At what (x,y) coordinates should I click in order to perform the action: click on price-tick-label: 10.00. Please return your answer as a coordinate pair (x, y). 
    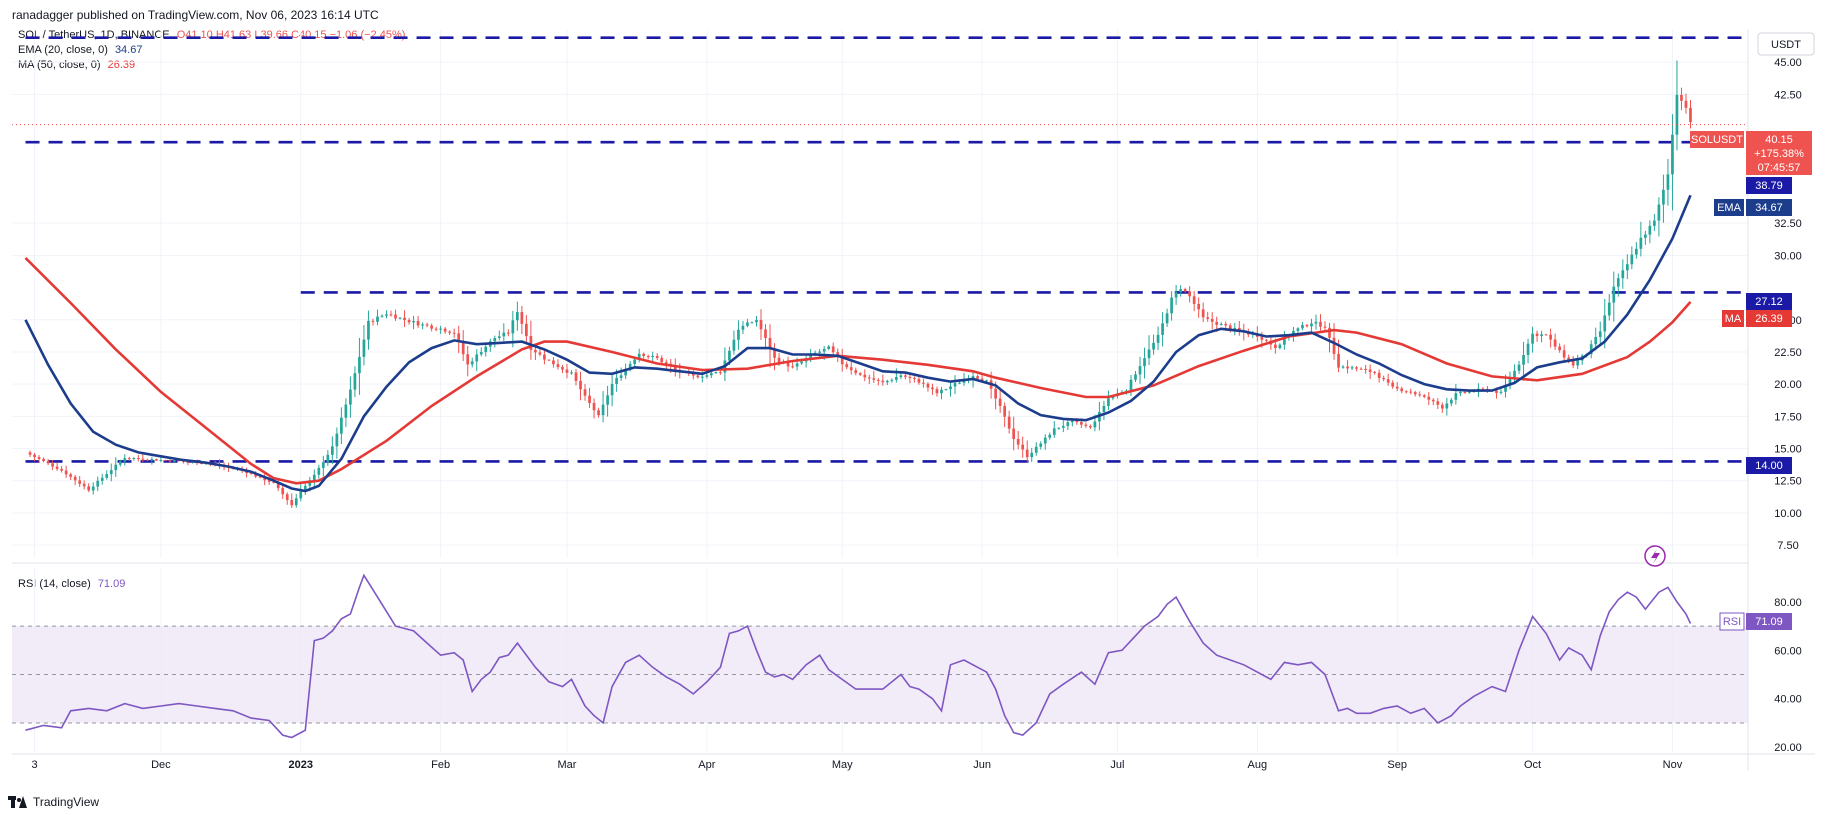
    Looking at the image, I should click on (1788, 514).